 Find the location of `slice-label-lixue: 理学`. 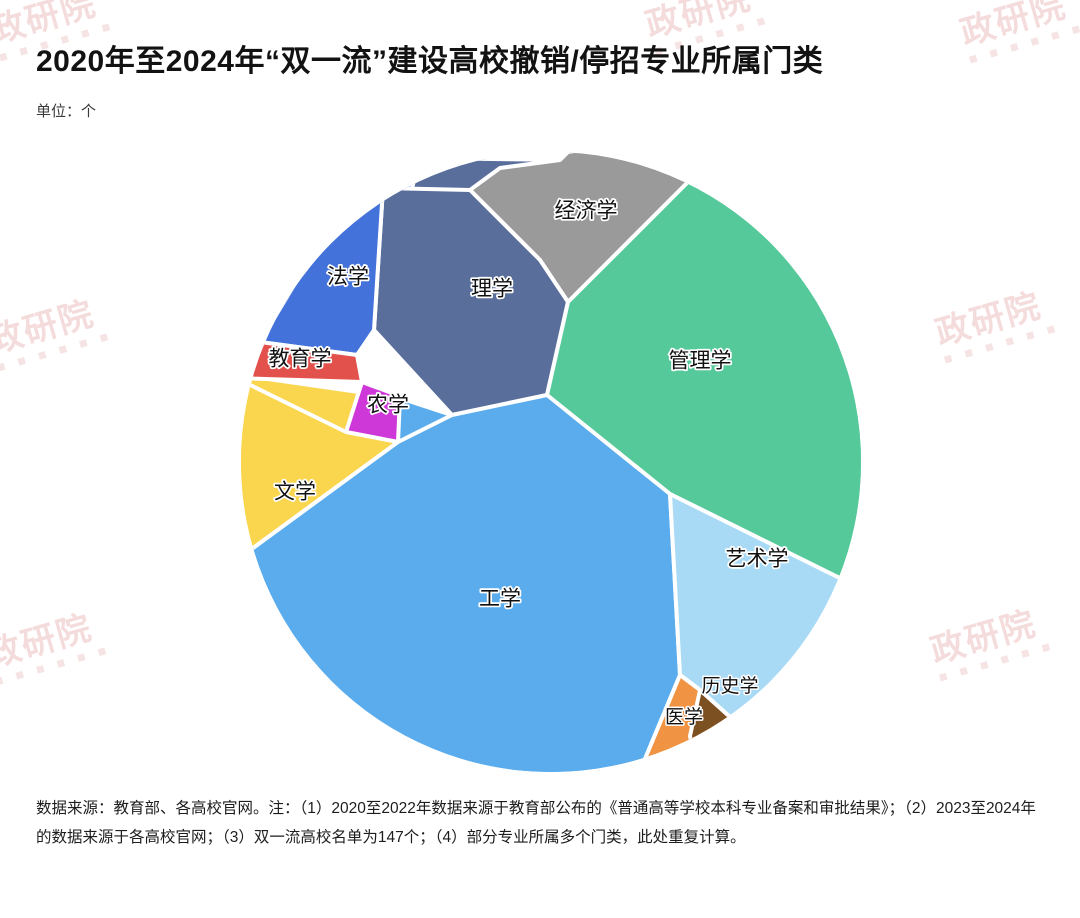

slice-label-lixue: 理学 is located at coordinates (492, 289).